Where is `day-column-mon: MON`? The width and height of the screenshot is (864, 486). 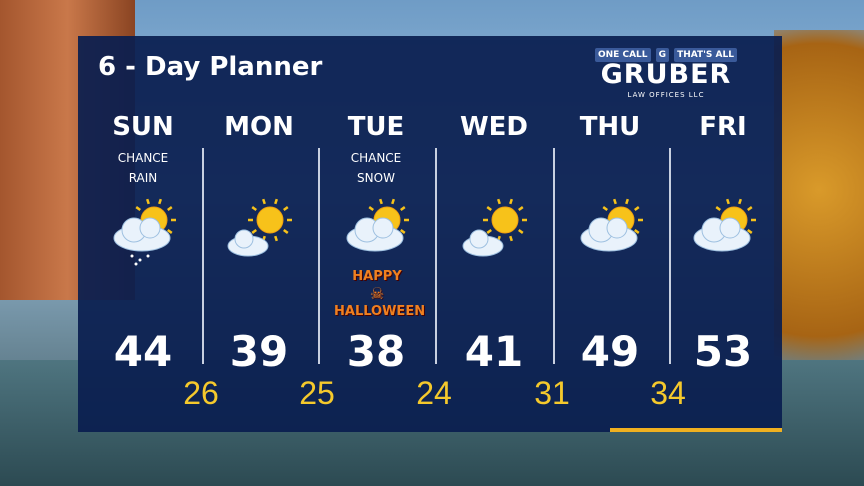
day-column-mon: MON is located at coordinates (259, 192).